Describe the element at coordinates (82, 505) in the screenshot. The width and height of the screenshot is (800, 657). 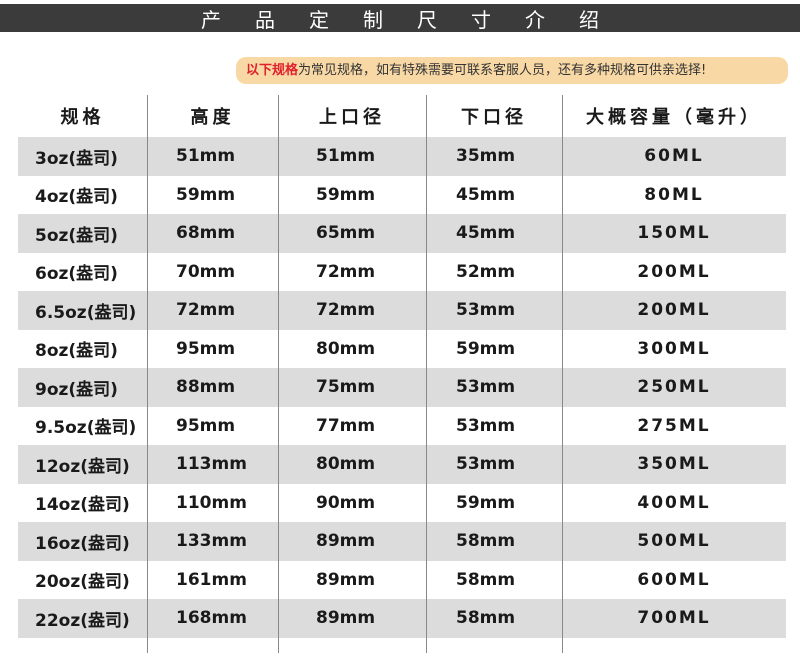
I see `table-cell: 14oz(盎司)` at that location.